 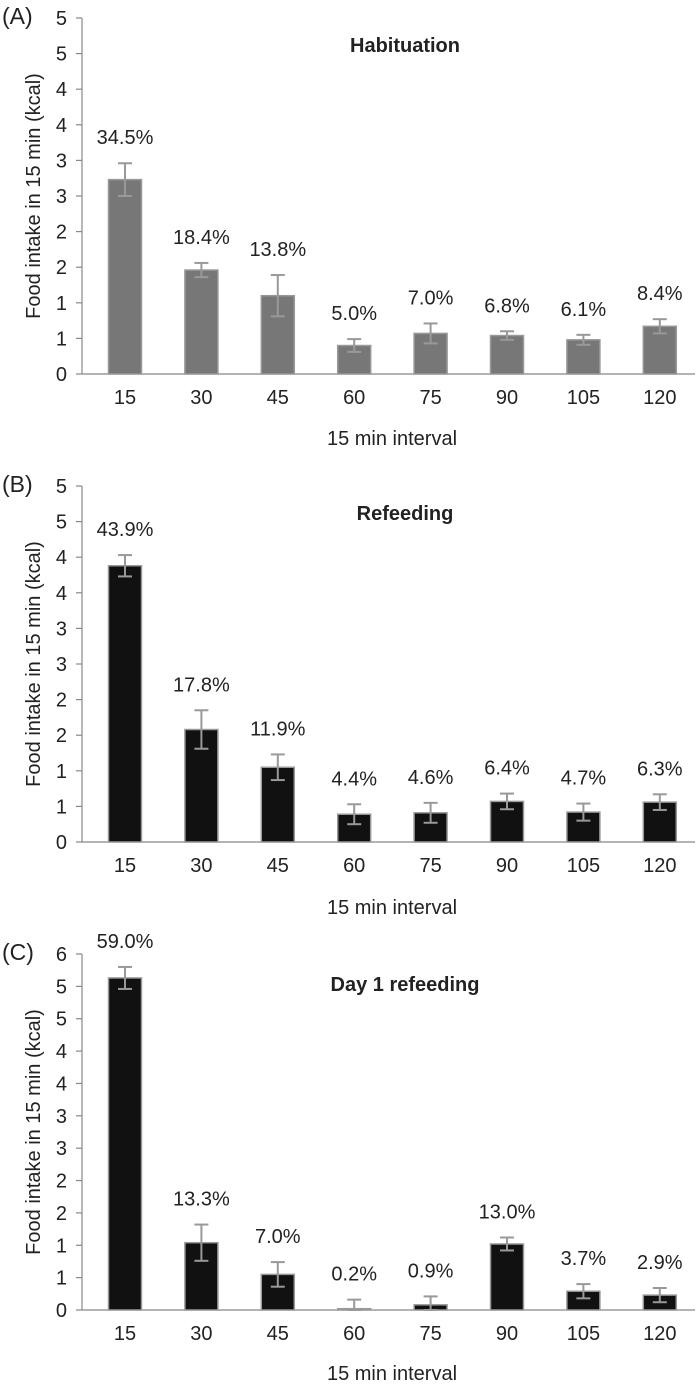 I want to click on percent-label: 6.4%, so click(x=507, y=769).